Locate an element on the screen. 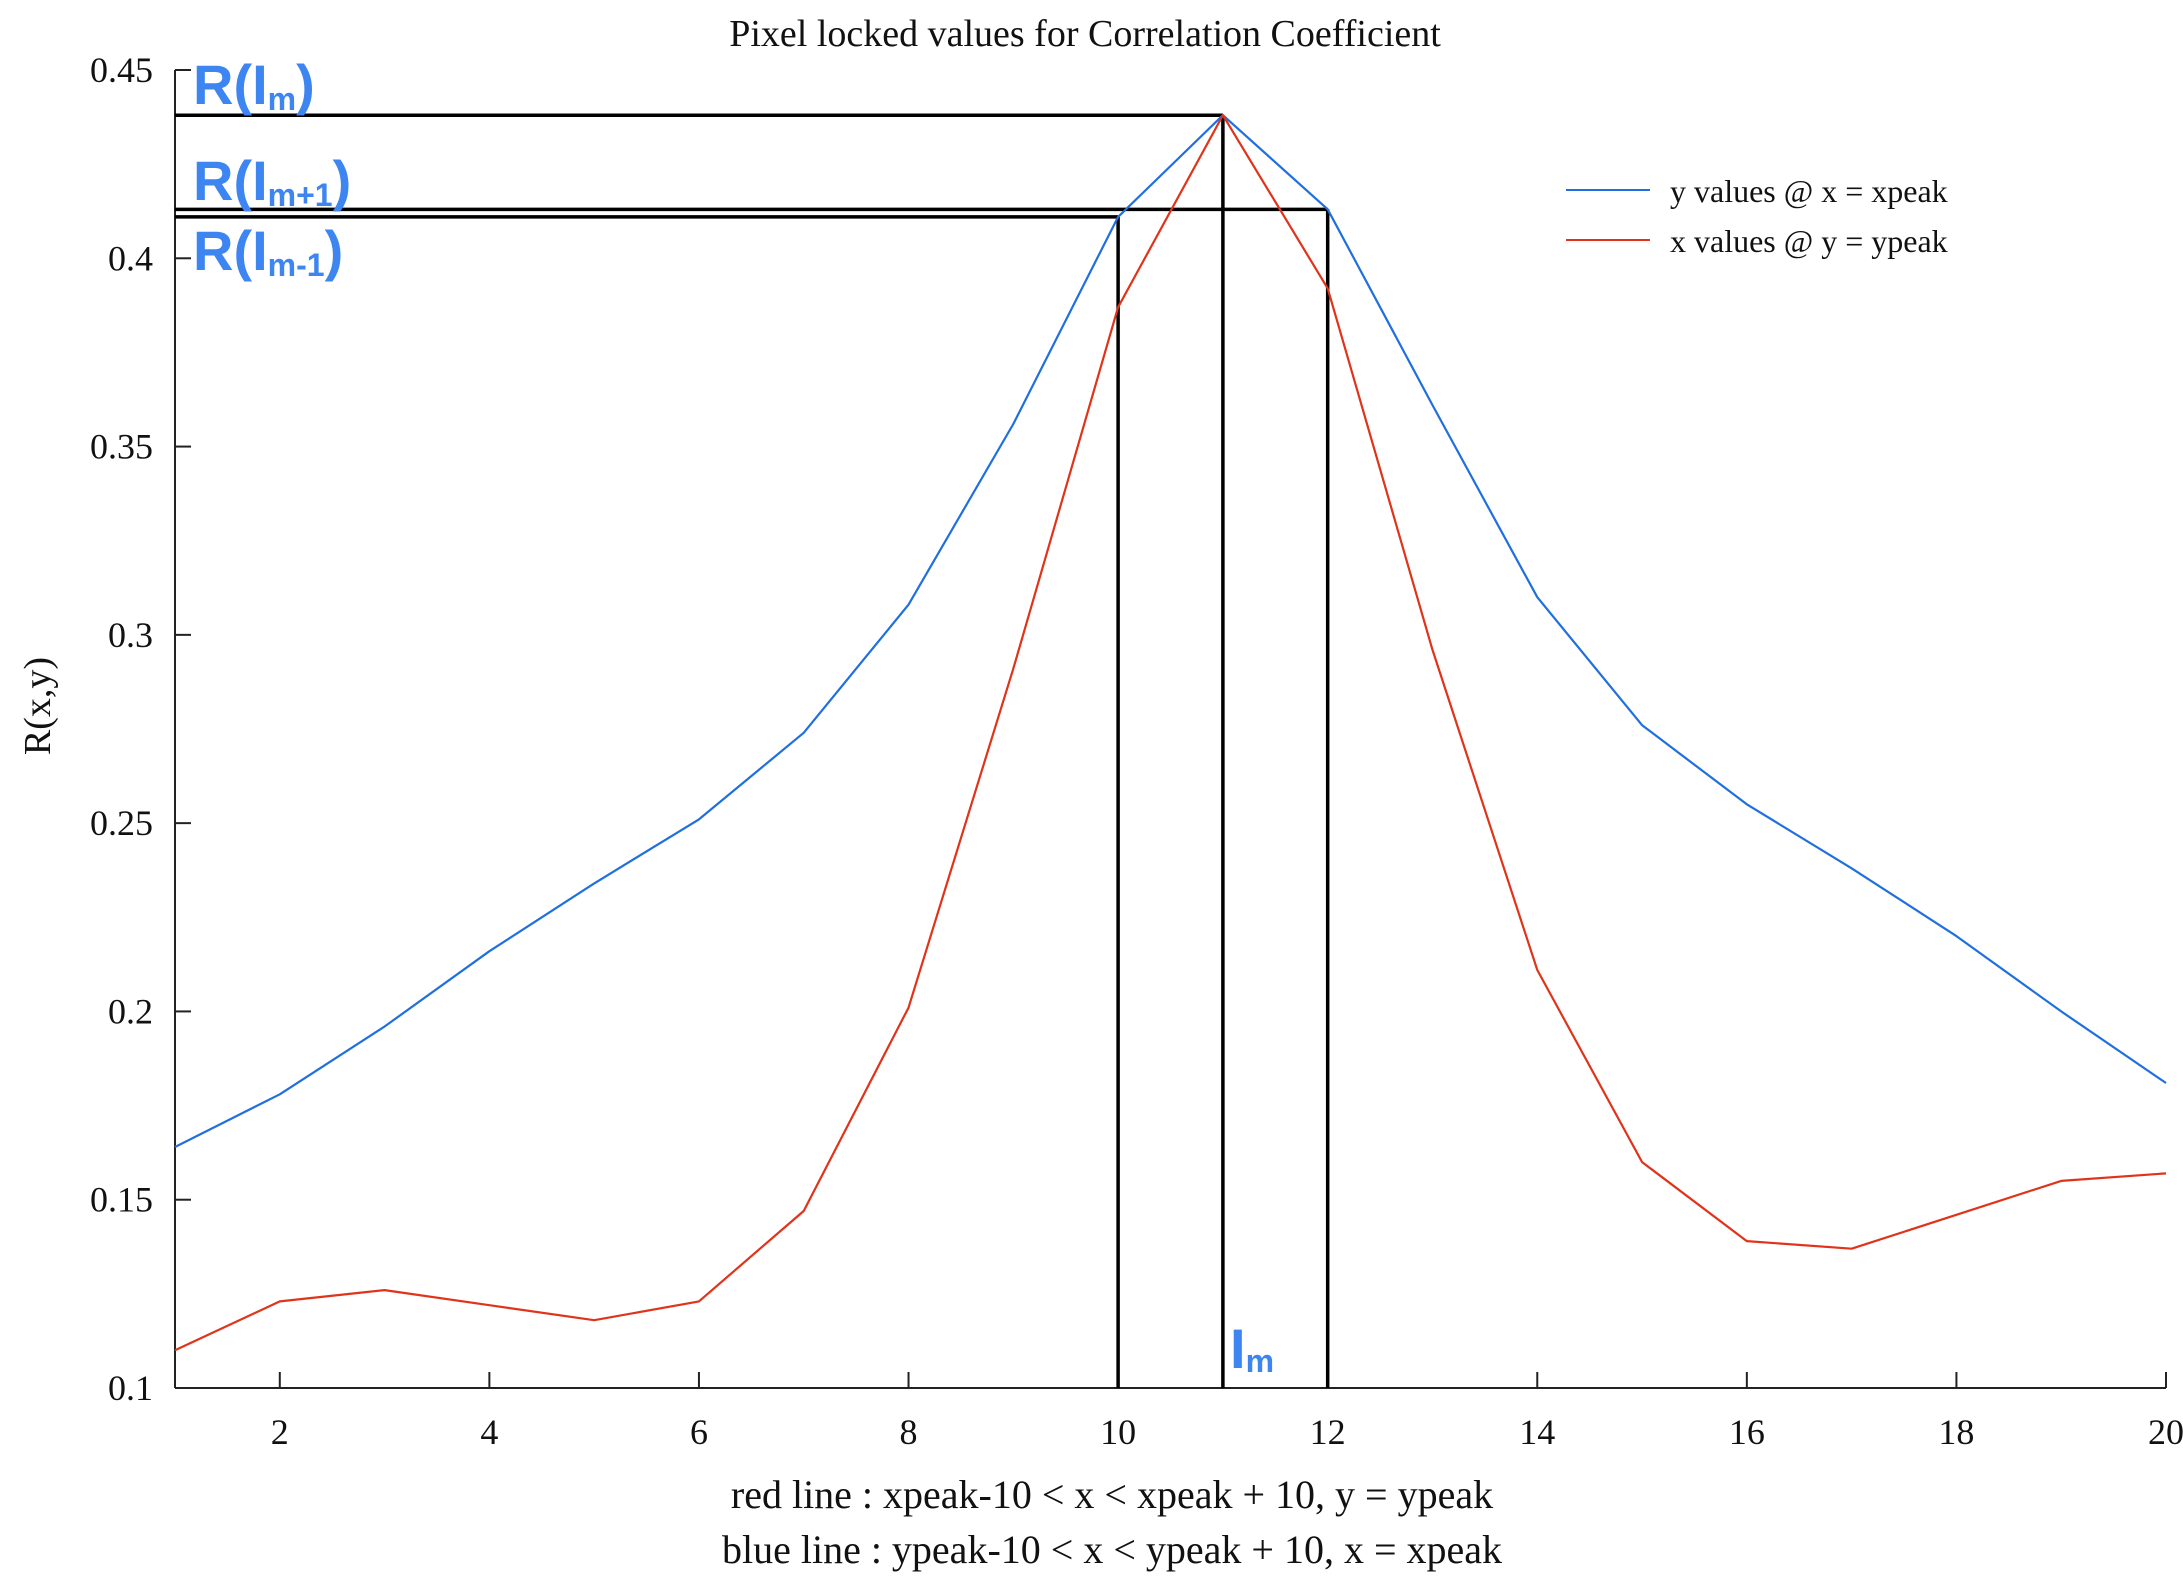  legend-label-y-values: y values @ x = xpeak is located at coordinates (1809, 191).